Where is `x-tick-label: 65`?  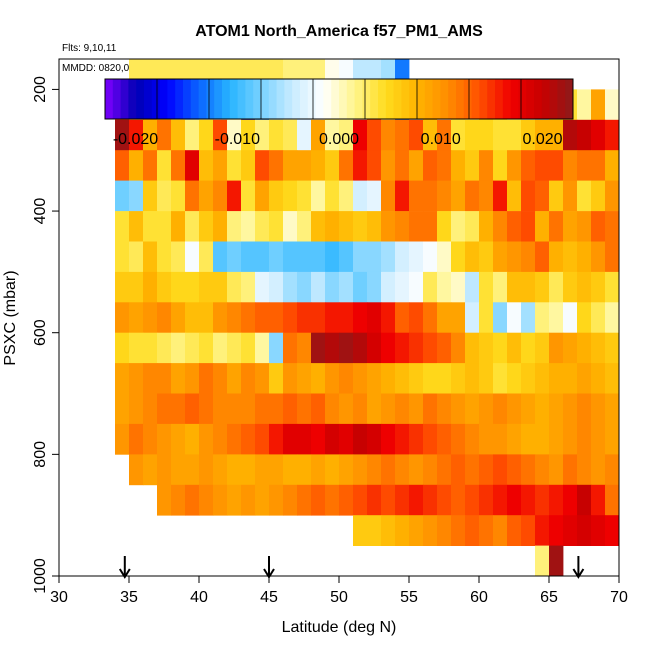 x-tick-label: 65 is located at coordinates (549, 597).